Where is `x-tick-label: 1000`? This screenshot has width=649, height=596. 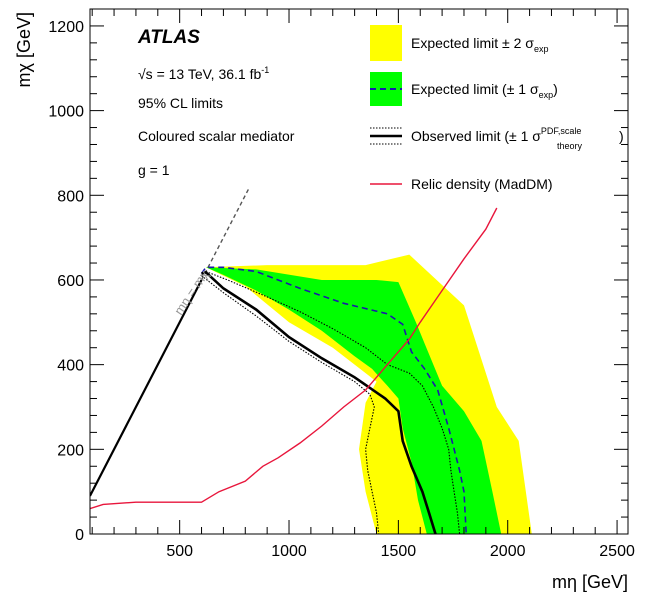 x-tick-label: 1000 is located at coordinates (289, 551).